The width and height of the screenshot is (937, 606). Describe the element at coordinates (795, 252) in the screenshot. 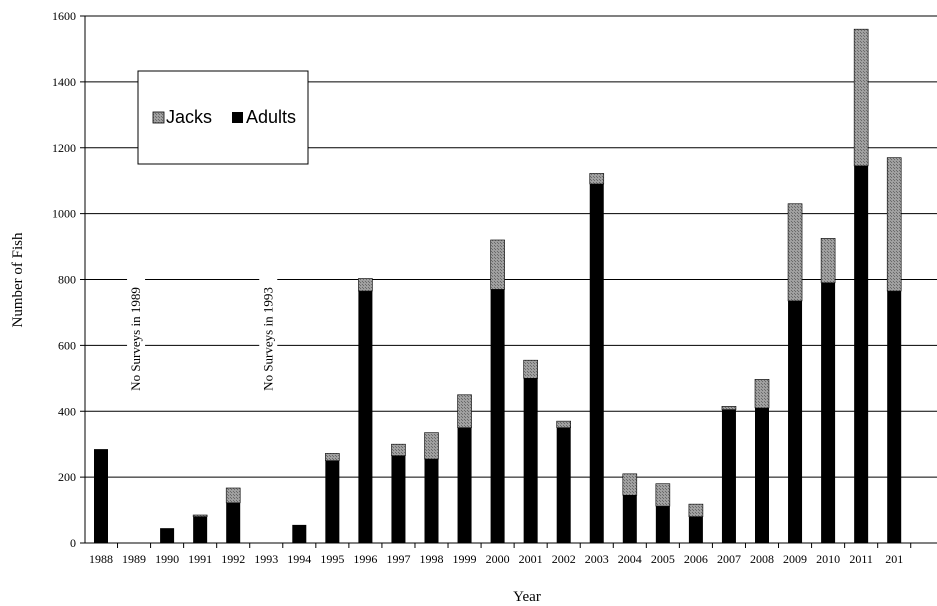

I see `bar-jacks-2009` at that location.